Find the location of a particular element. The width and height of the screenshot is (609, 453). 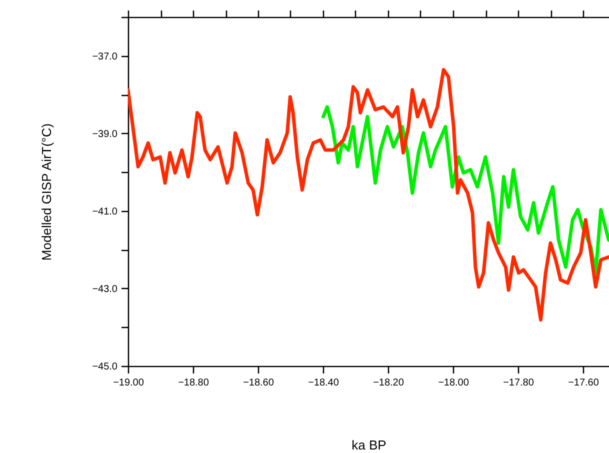

y-tick-label: −37.0 is located at coordinates (105, 56).